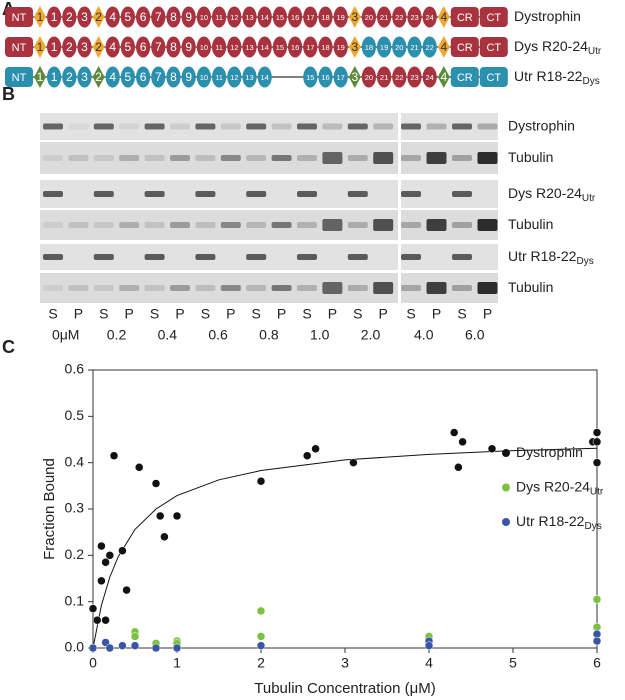 This screenshot has width=625, height=700. Describe the element at coordinates (204, 47) in the screenshot. I see `element-label: 10` at that location.